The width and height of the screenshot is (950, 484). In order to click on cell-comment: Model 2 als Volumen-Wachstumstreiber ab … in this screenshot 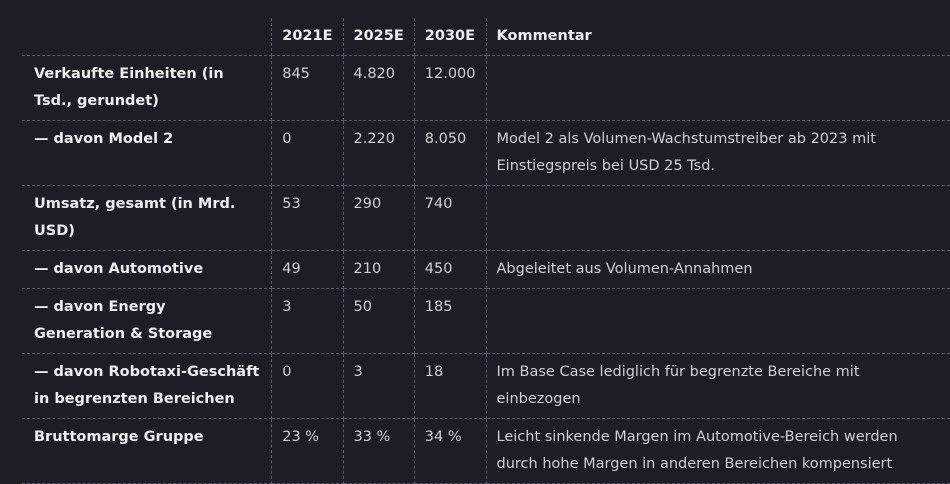, I will do `click(718, 153)`.